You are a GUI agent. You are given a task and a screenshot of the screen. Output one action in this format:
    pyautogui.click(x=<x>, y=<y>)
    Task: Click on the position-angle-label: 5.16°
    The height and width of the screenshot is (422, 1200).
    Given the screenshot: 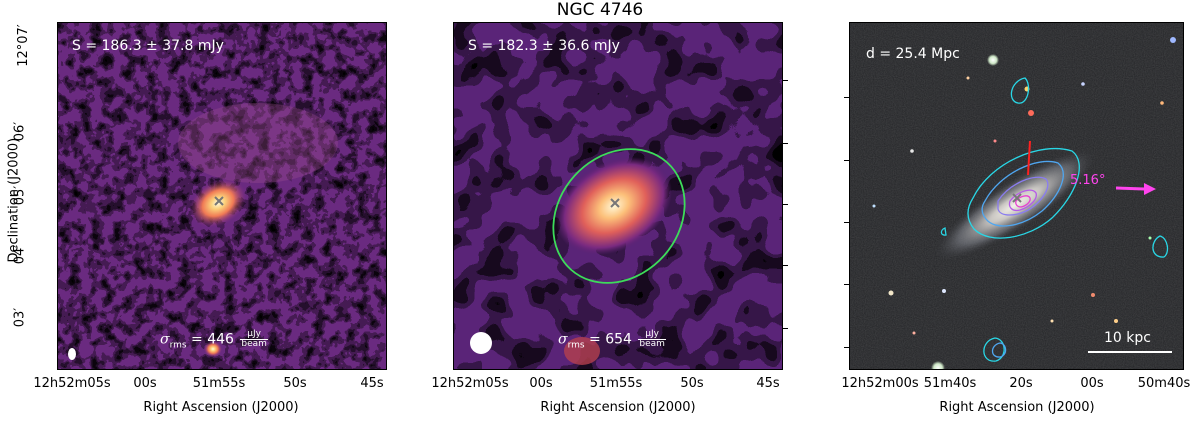 What is the action you would take?
    pyautogui.click(x=1088, y=180)
    